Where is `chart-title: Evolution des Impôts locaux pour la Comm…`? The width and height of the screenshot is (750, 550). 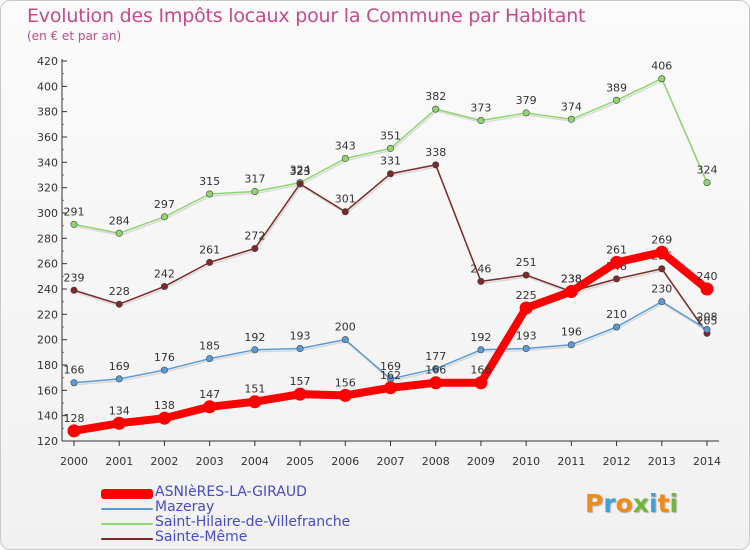
chart-title: Evolution des Impôts locaux pour la Comm… is located at coordinates (306, 16).